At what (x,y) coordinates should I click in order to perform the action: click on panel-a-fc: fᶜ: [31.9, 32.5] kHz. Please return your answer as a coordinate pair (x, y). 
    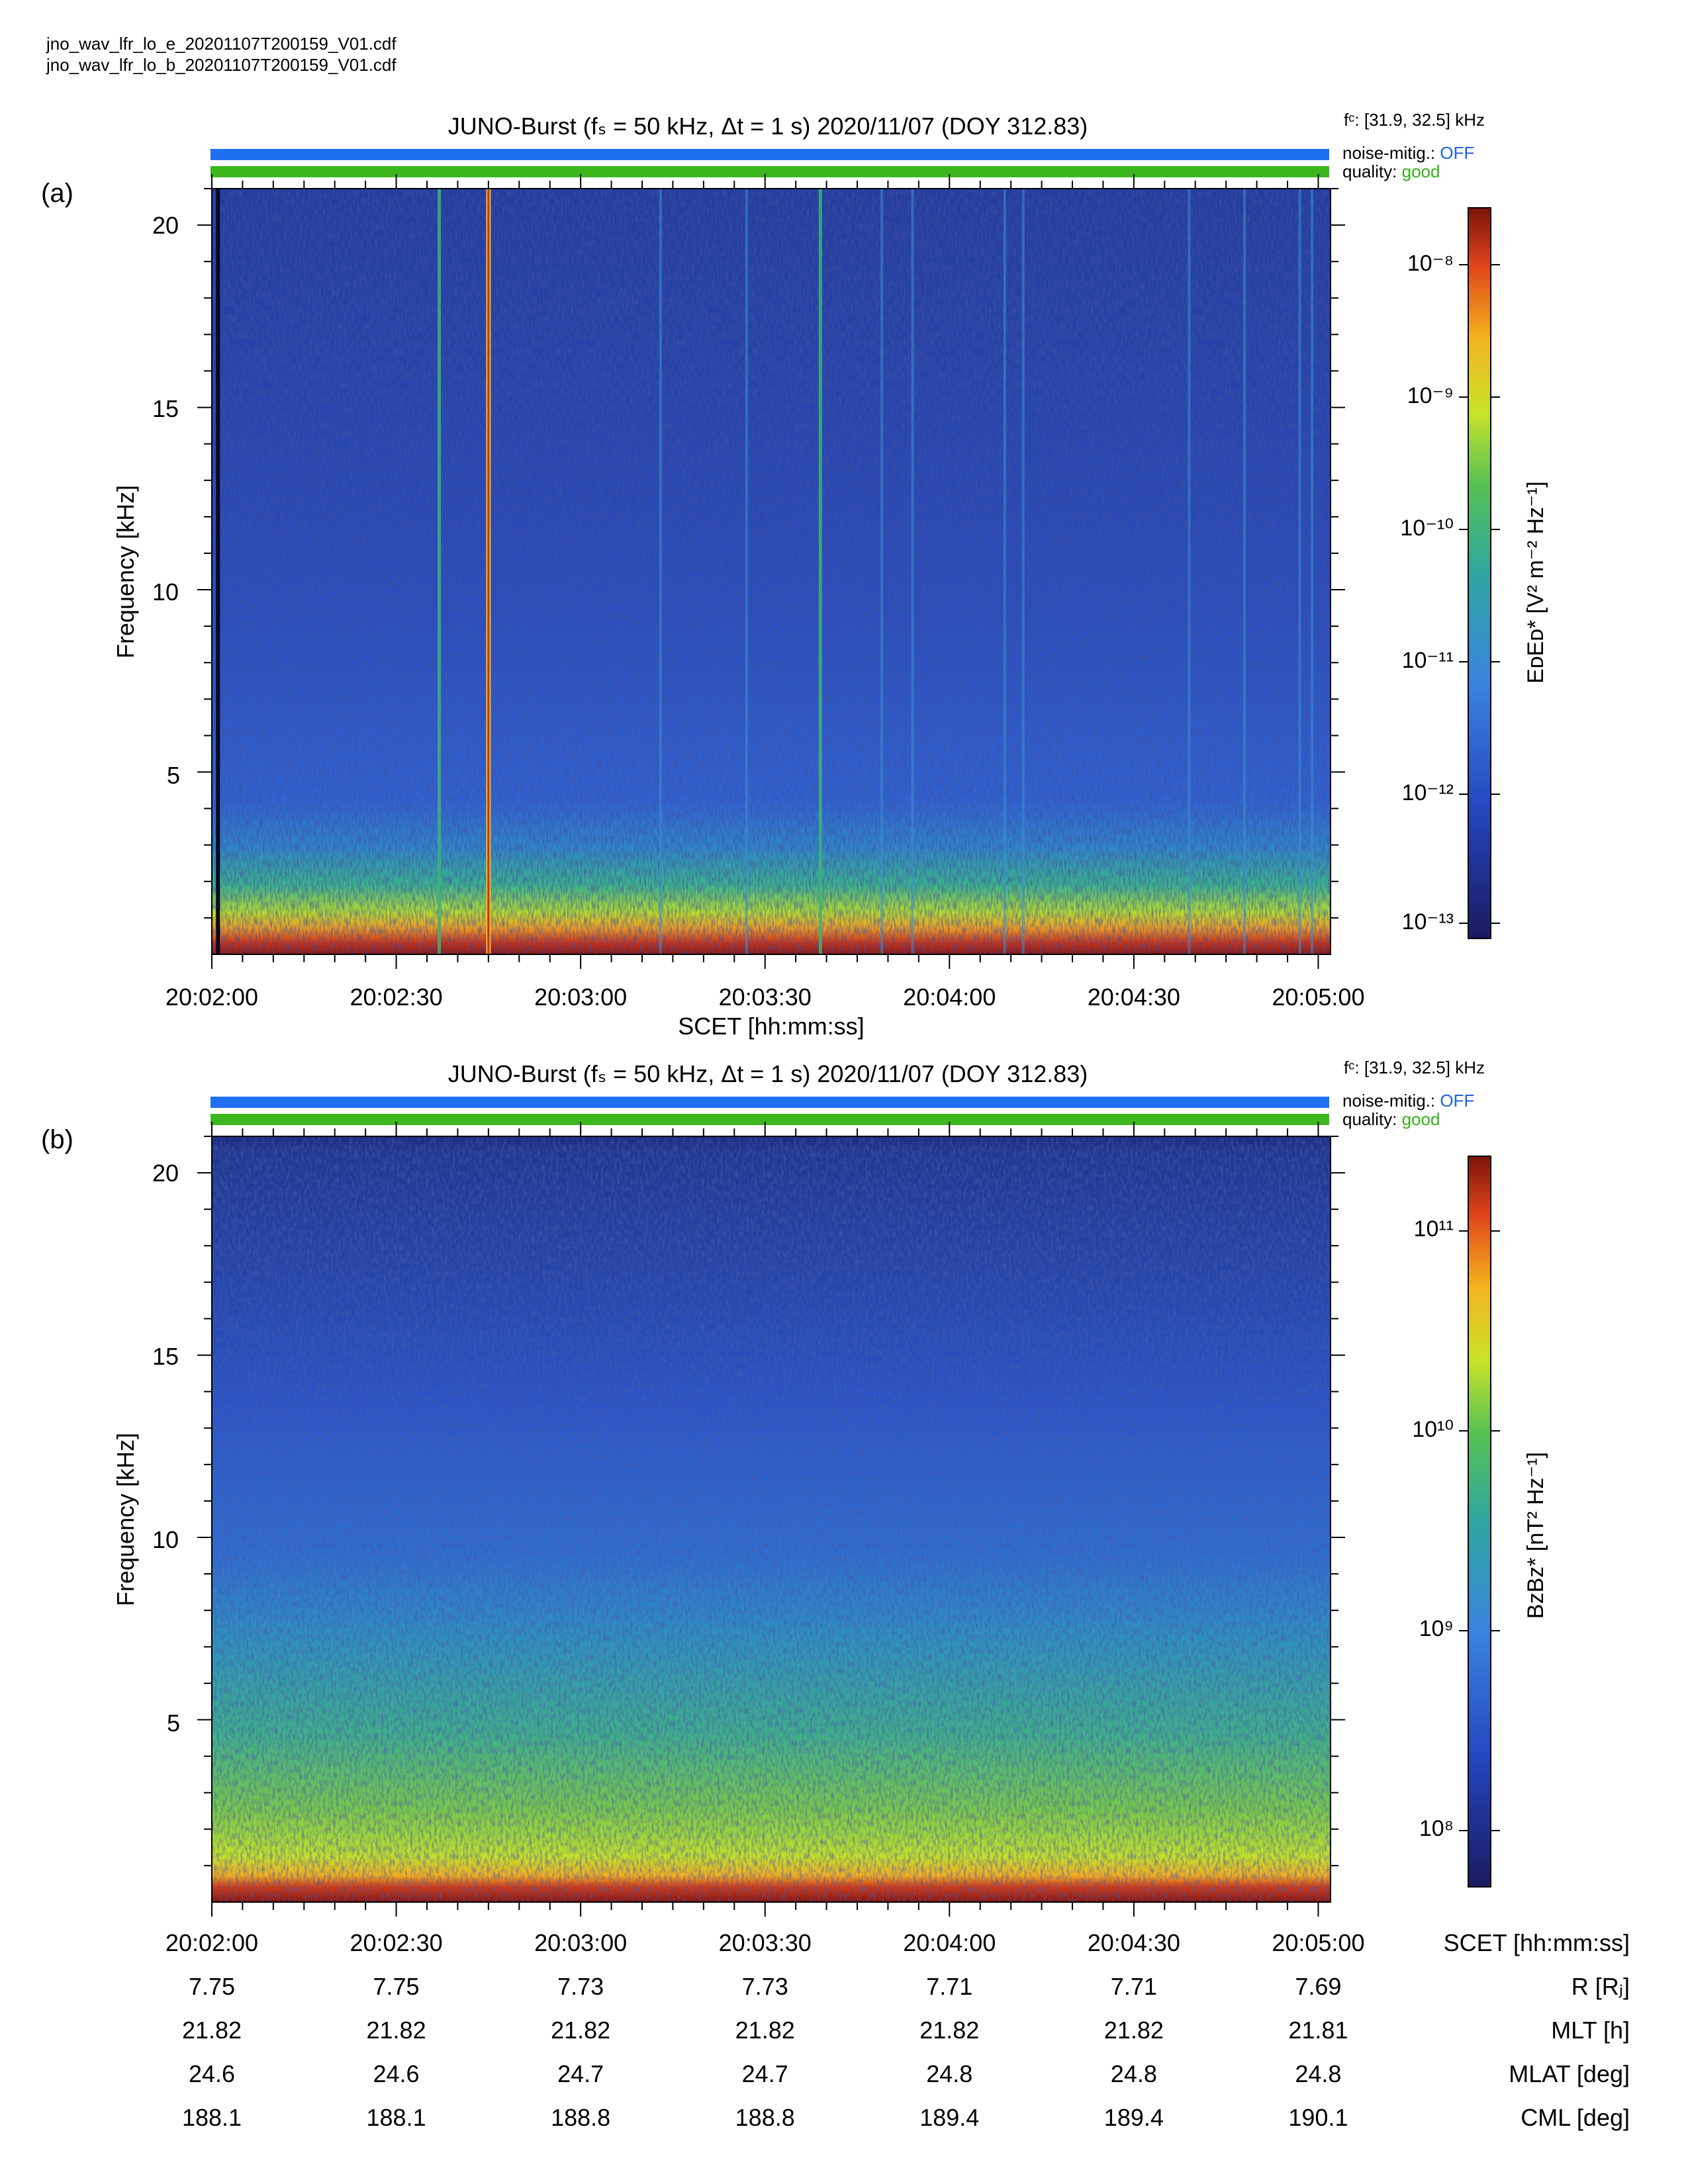
    Looking at the image, I should click on (1414, 120).